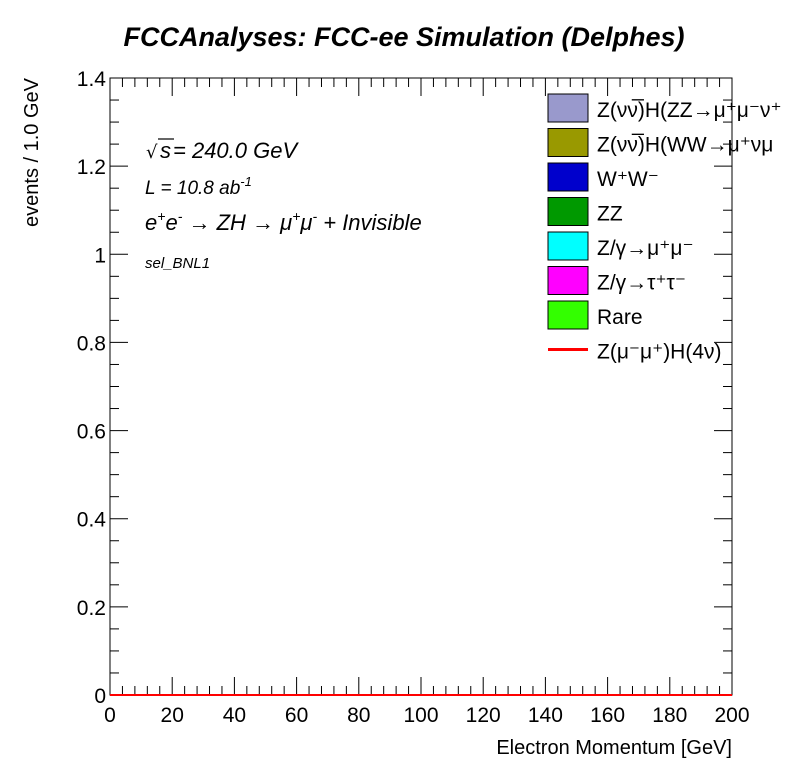 This screenshot has height=772, width=796. What do you see at coordinates (659, 352) in the screenshot?
I see `legend-label: Z(μ⁻μ⁺)H(4ν)` at bounding box center [659, 352].